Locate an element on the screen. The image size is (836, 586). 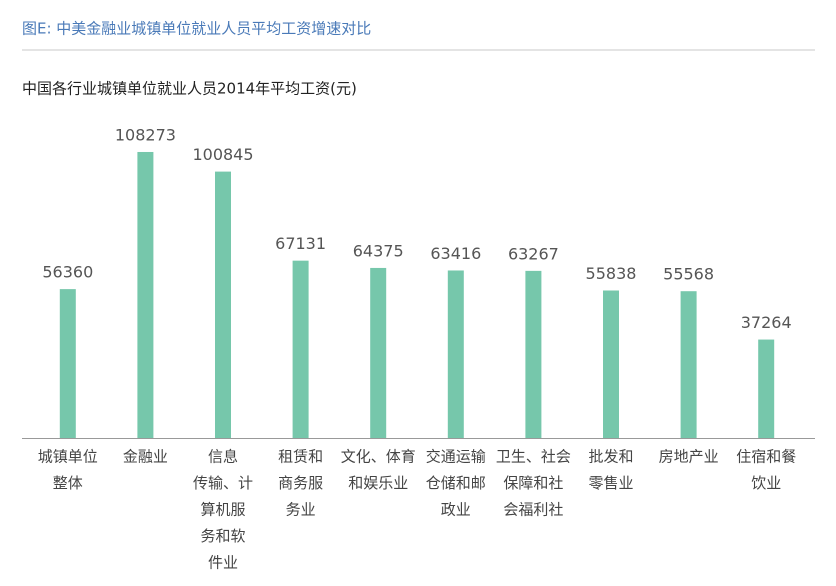
x-tick-label: 件业 is located at coordinates (223, 563).